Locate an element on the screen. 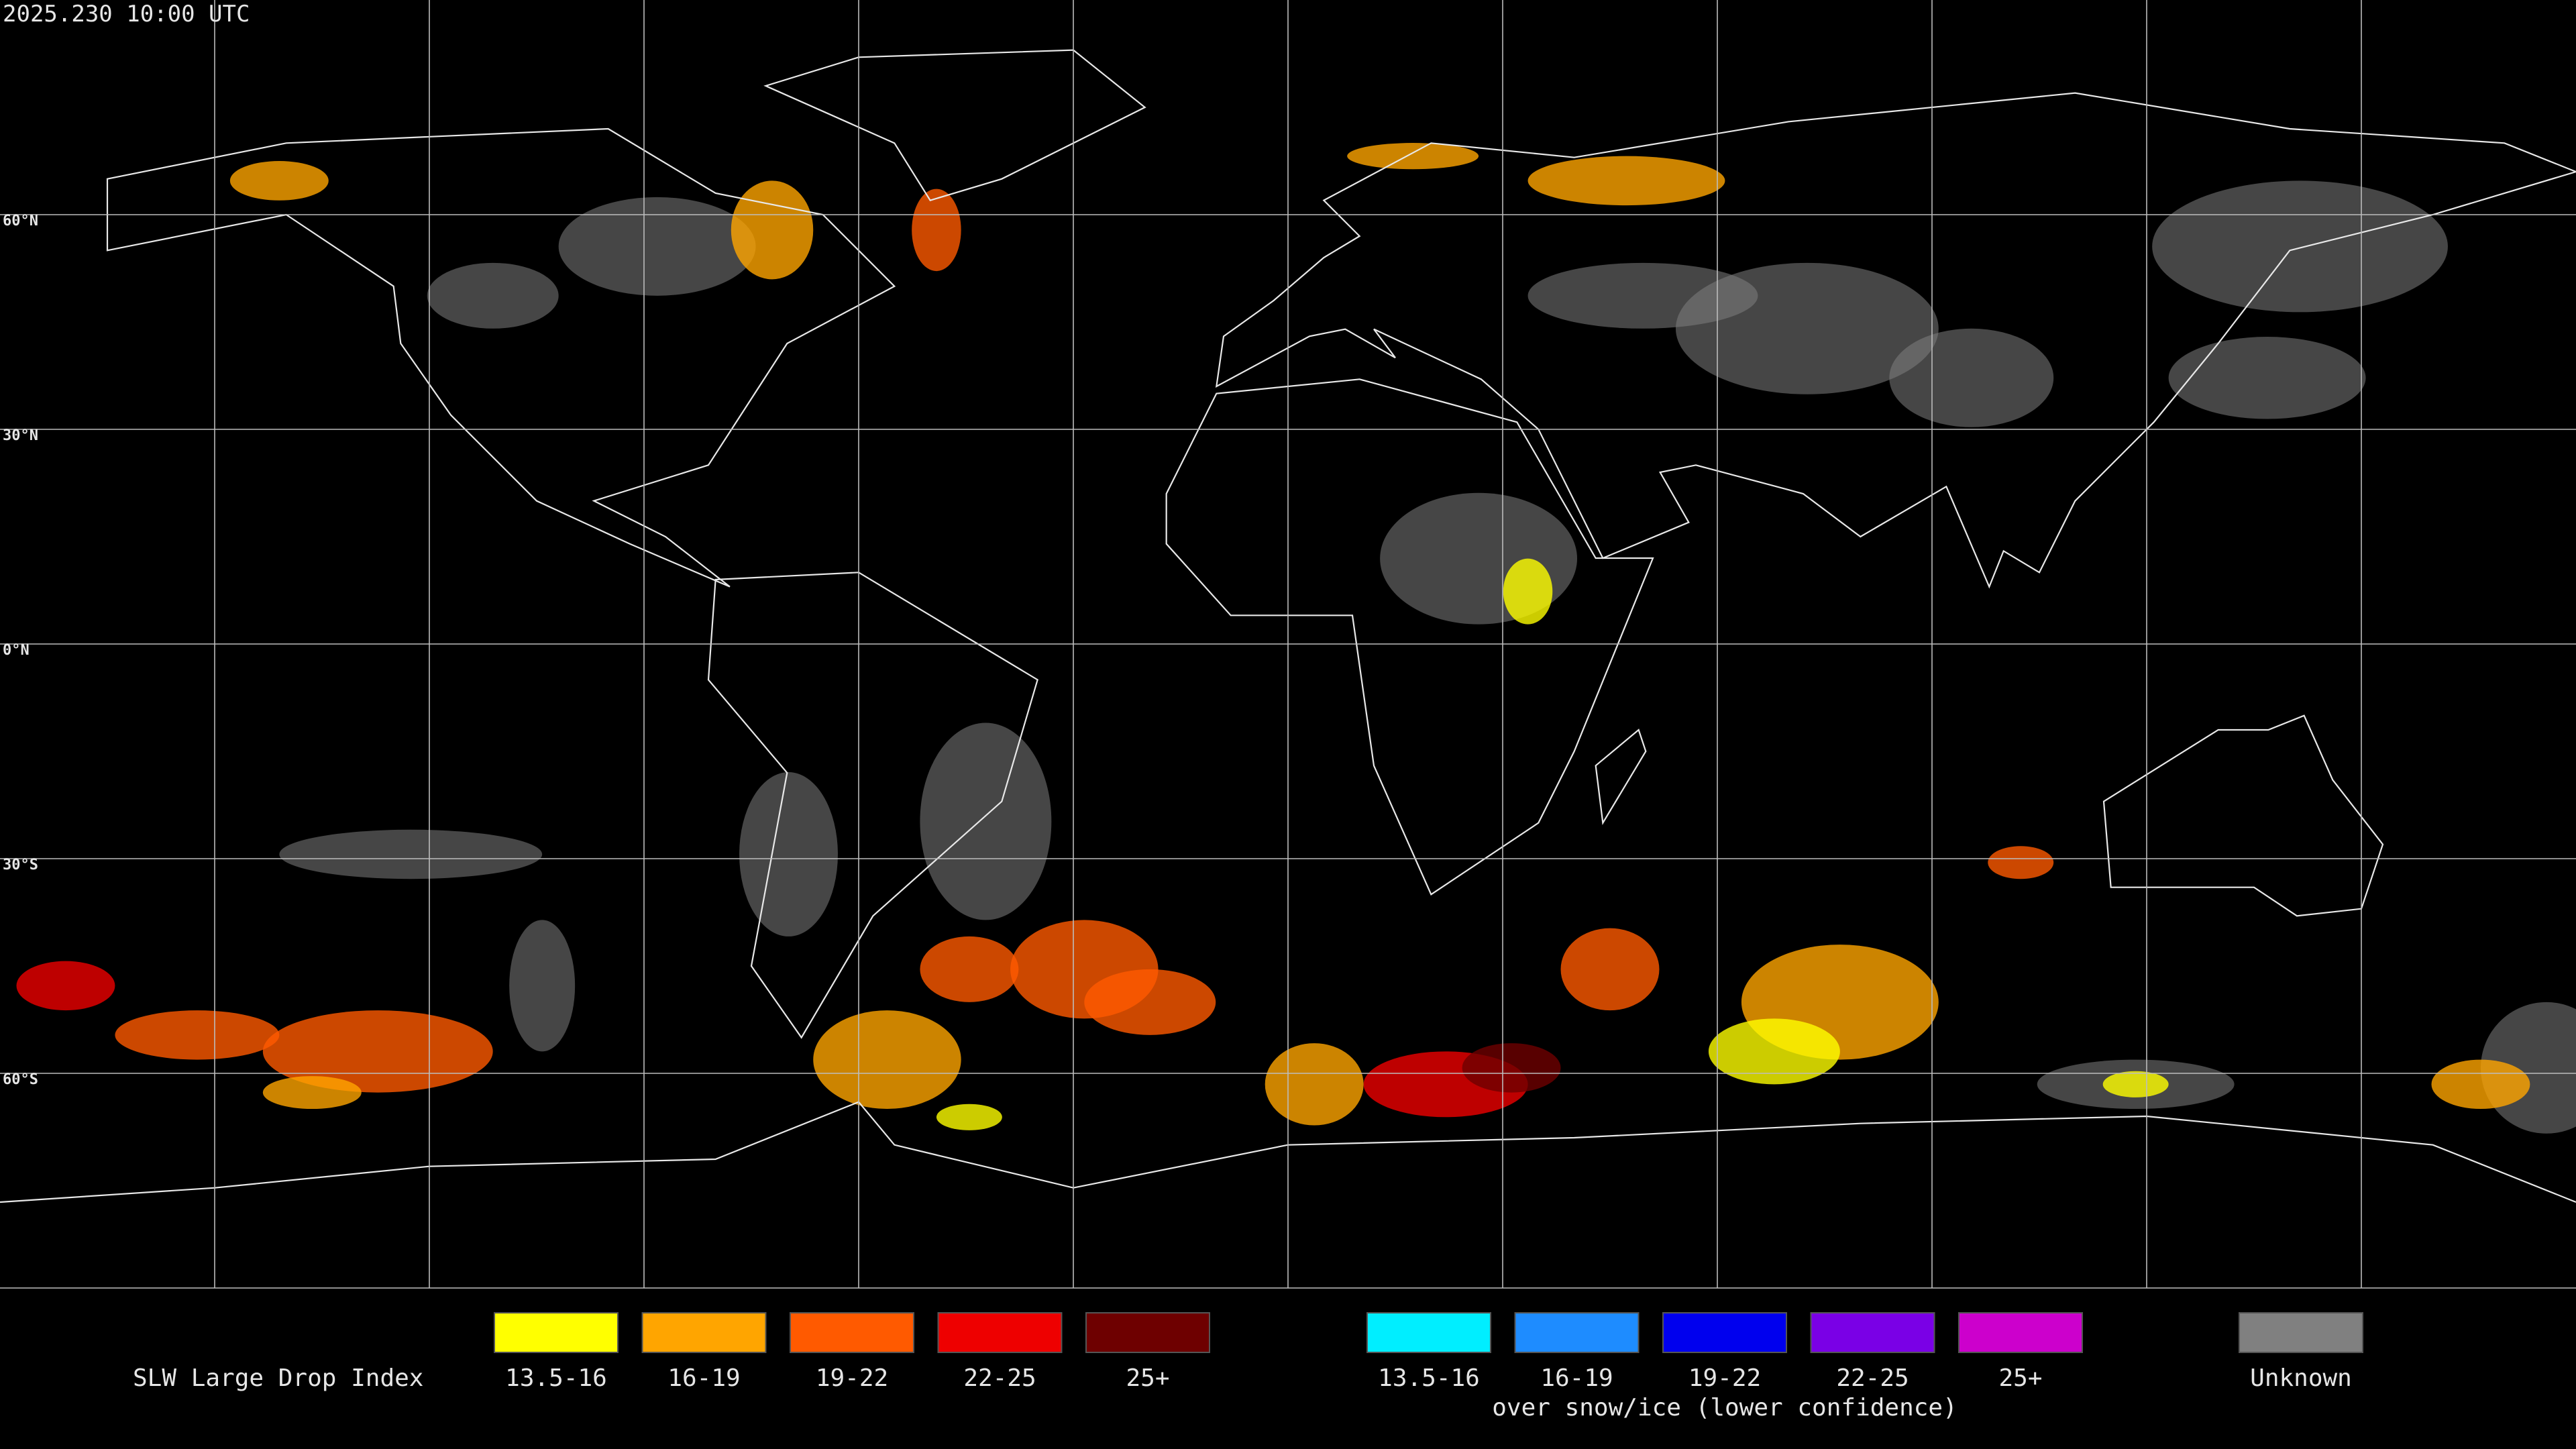 This screenshot has height=1449, width=2576. latitude-label: 30°S is located at coordinates (20, 865).